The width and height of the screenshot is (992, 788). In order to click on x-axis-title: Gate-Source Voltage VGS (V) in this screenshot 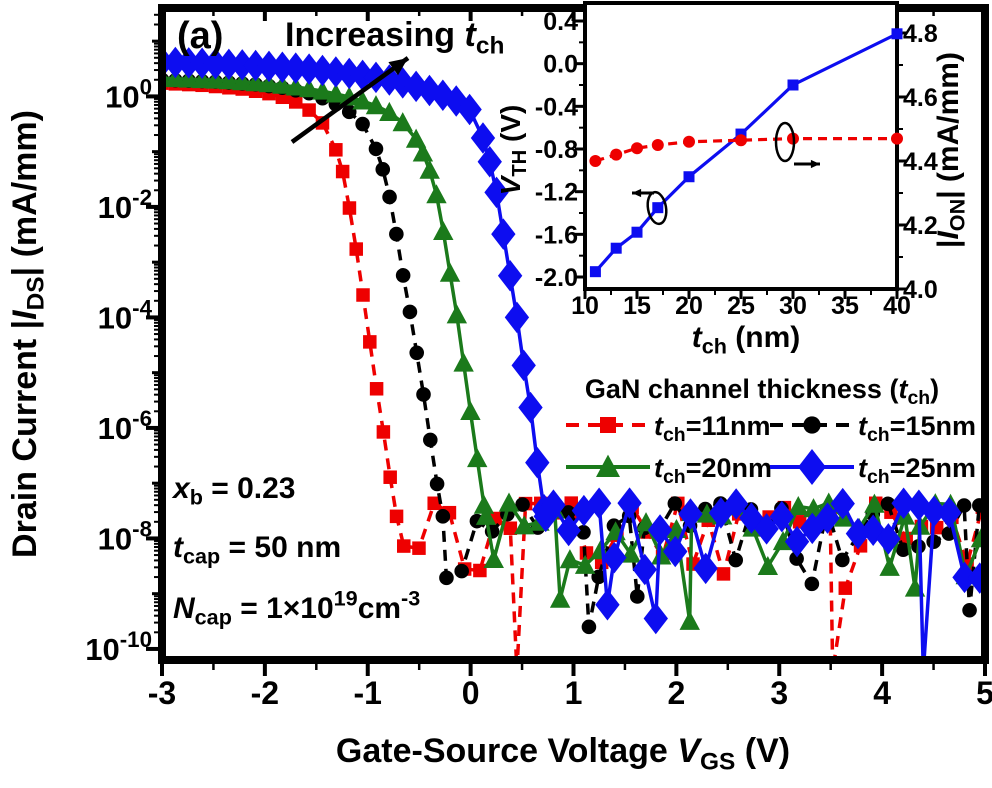, I will do `click(563, 753)`.